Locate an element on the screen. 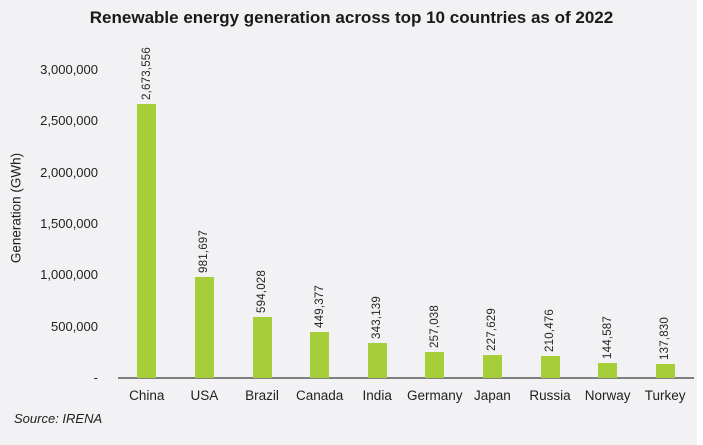  bar-turkey is located at coordinates (665, 370).